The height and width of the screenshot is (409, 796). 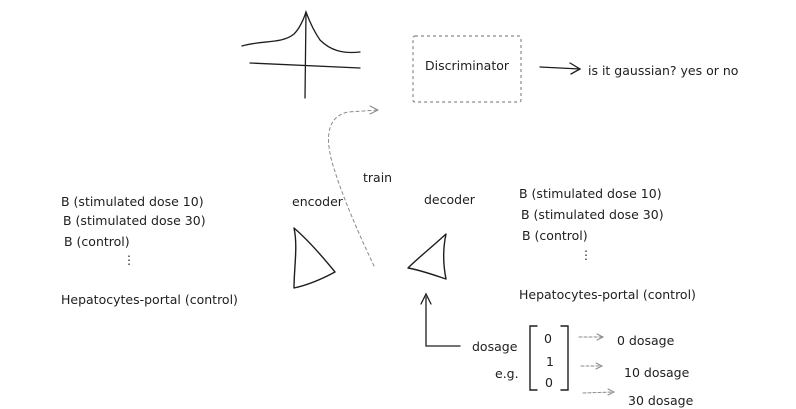 What do you see at coordinates (663, 70) in the screenshot?
I see `question-text: is it gaussian? yes or no` at bounding box center [663, 70].